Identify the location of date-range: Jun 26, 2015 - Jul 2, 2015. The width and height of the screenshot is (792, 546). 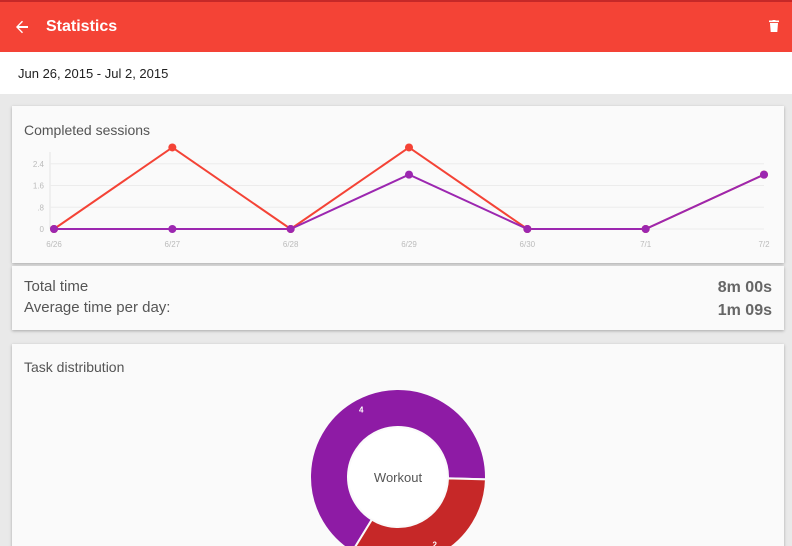
(396, 73).